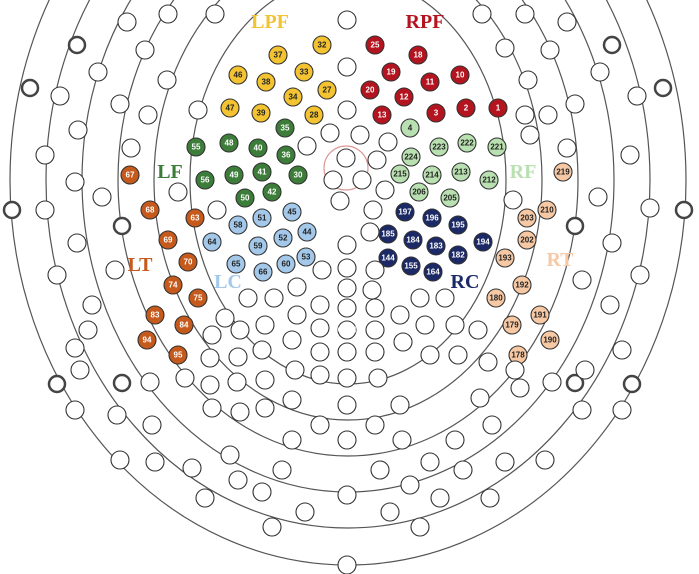  I want to click on electrode-label: 113, so click(152, 425).